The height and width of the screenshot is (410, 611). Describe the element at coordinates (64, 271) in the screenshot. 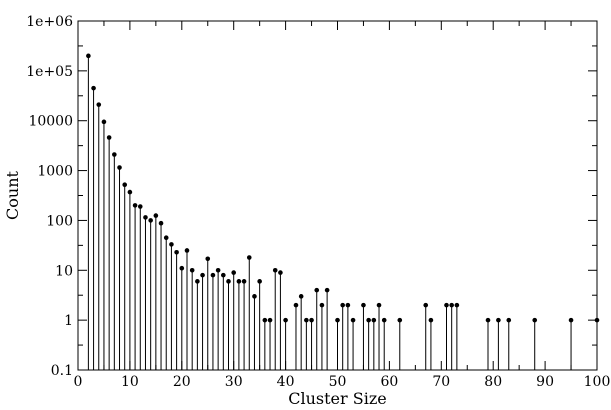

I see `y-tick-label: 10` at that location.